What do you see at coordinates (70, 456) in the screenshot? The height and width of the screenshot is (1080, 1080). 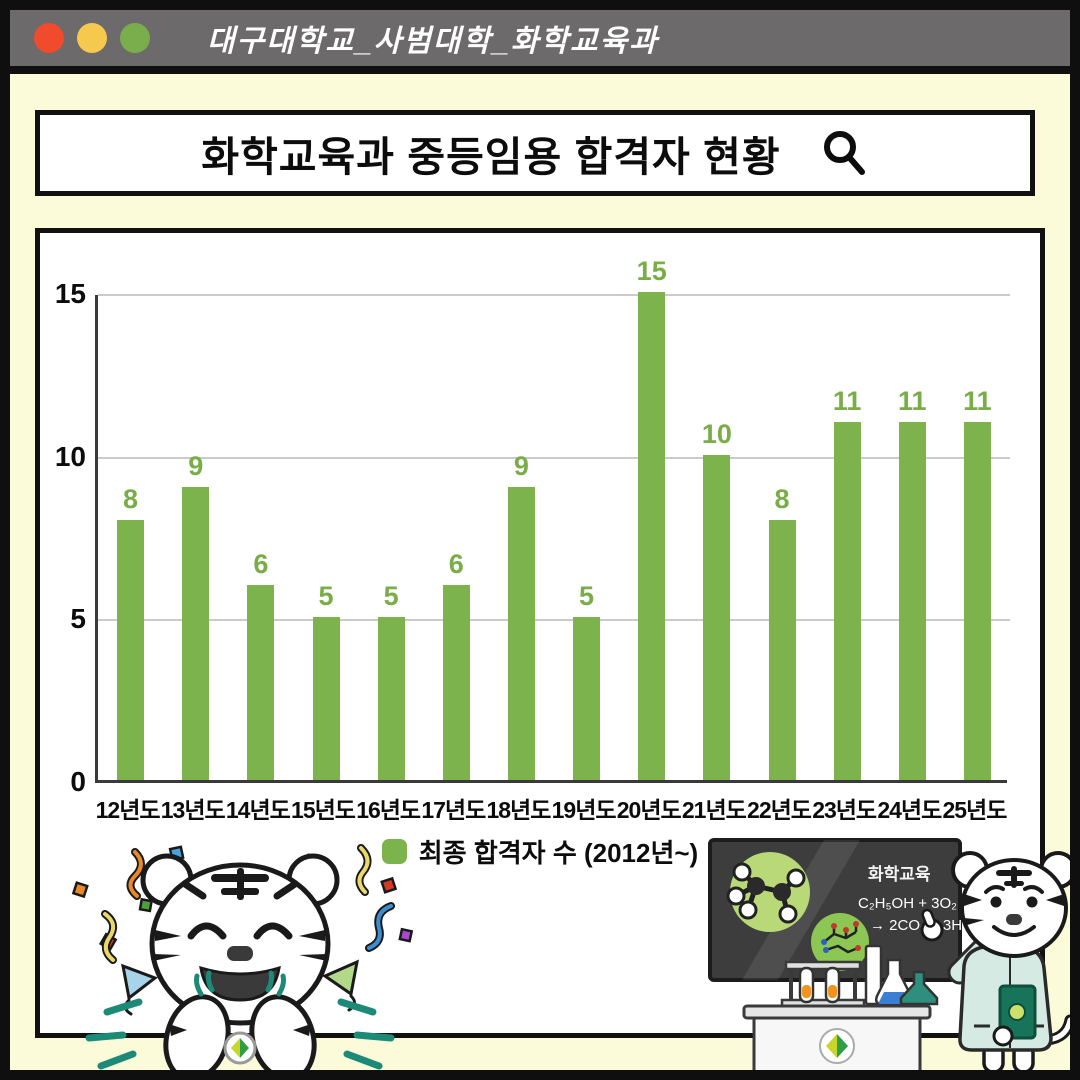 I see `y-axis-tick-label: 10` at bounding box center [70, 456].